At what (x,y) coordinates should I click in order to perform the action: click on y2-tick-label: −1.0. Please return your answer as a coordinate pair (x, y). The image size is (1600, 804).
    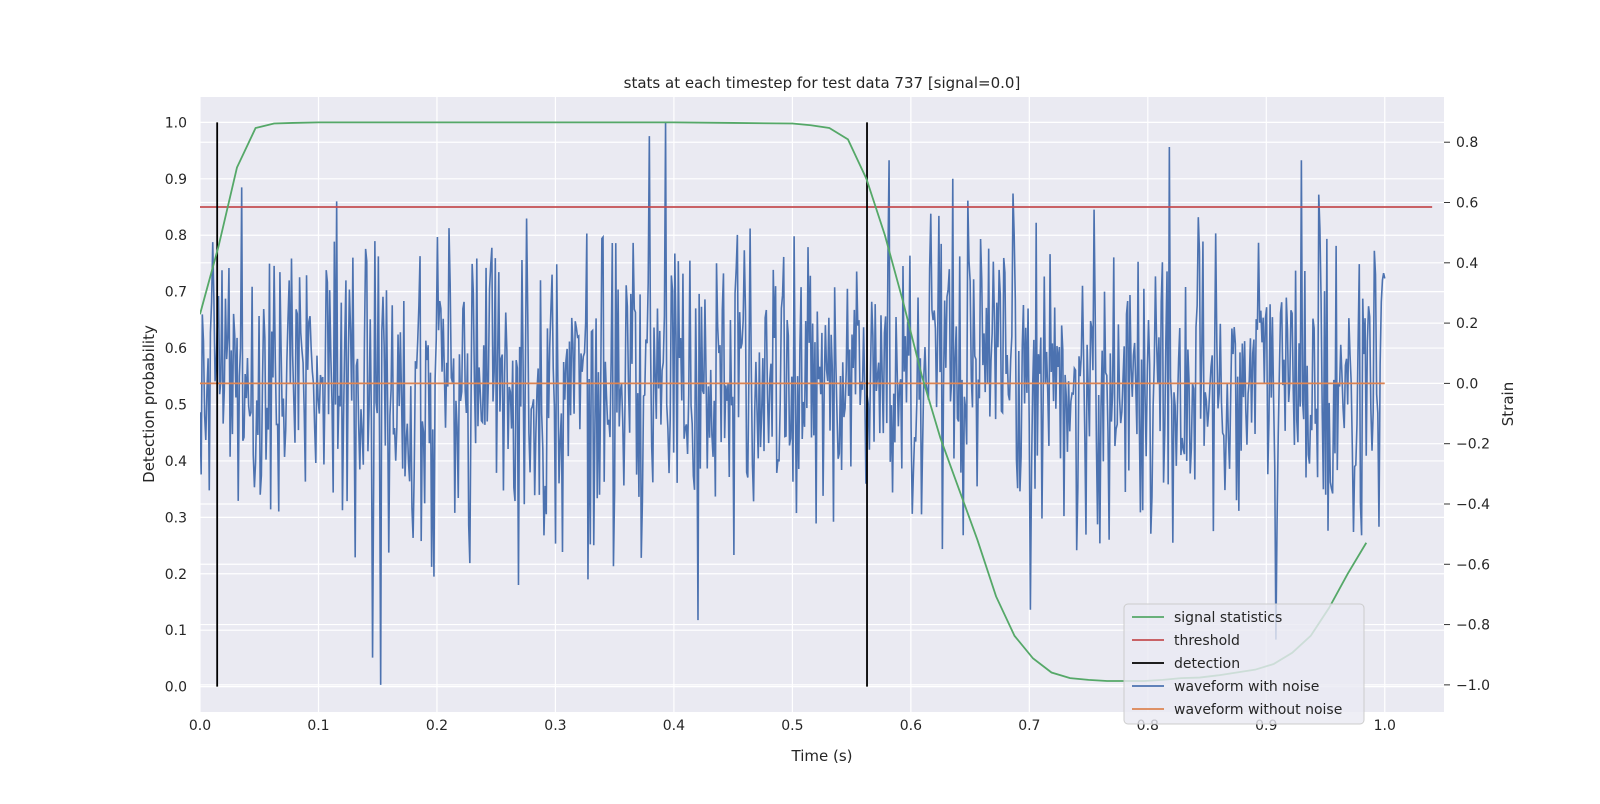
    Looking at the image, I should click on (1473, 686).